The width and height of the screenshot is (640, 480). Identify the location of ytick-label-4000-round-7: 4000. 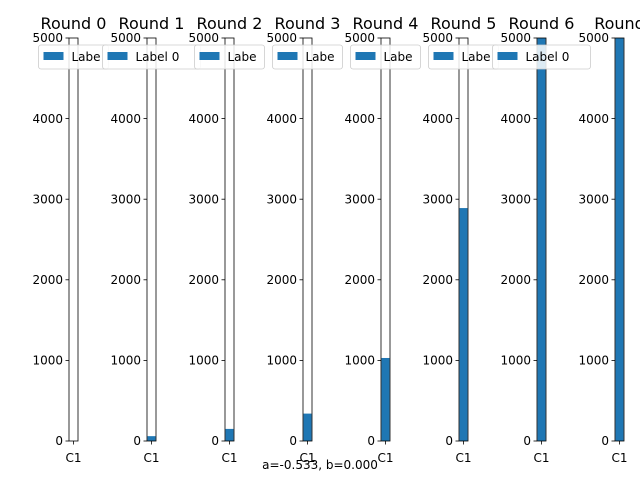
(593, 119).